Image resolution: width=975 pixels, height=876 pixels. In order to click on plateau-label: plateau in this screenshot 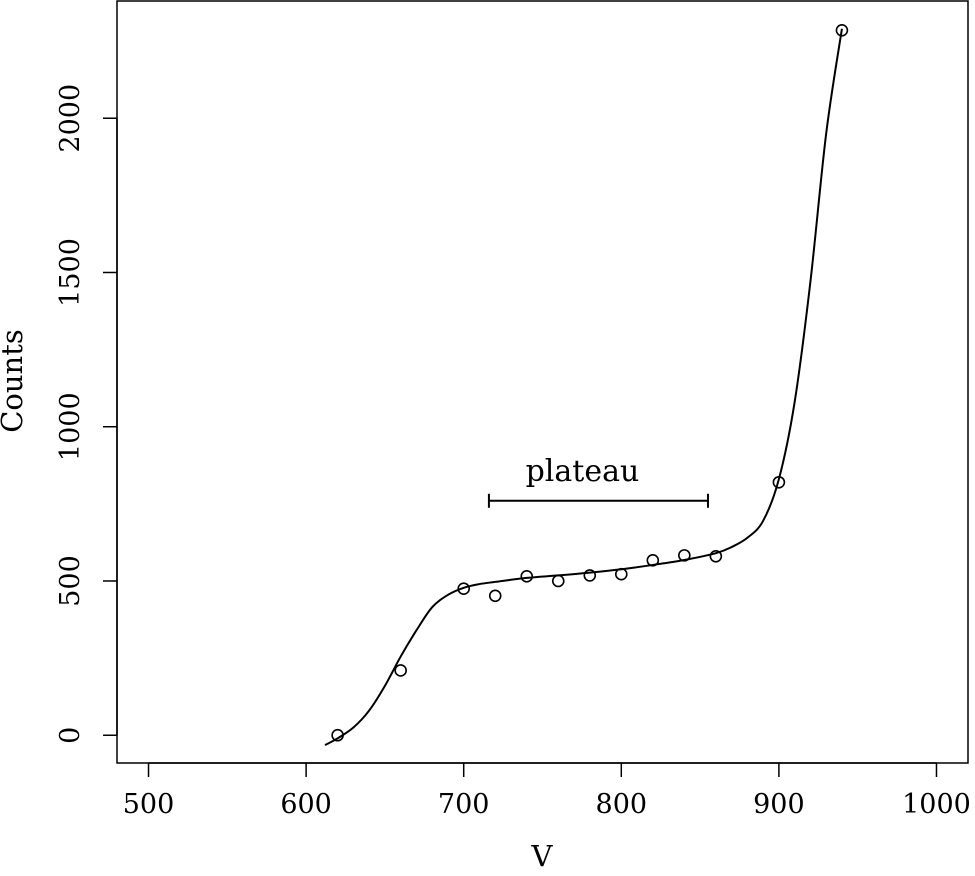, I will do `click(583, 471)`.